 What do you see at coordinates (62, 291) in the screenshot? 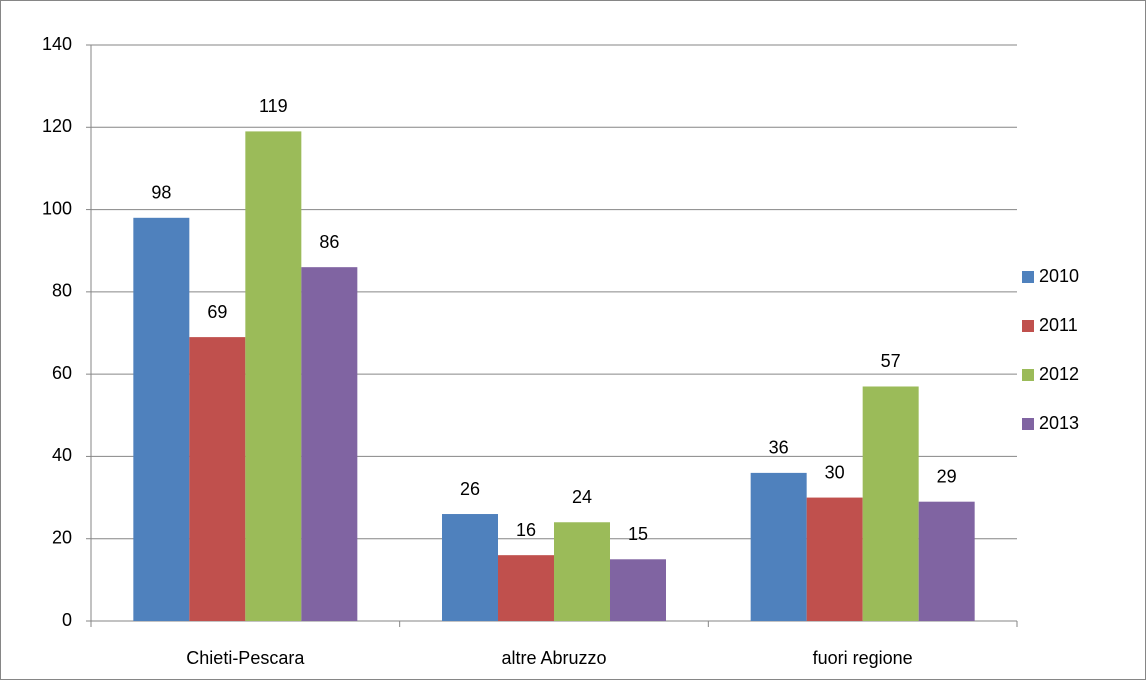
I see `y-tick-label: 80` at bounding box center [62, 291].